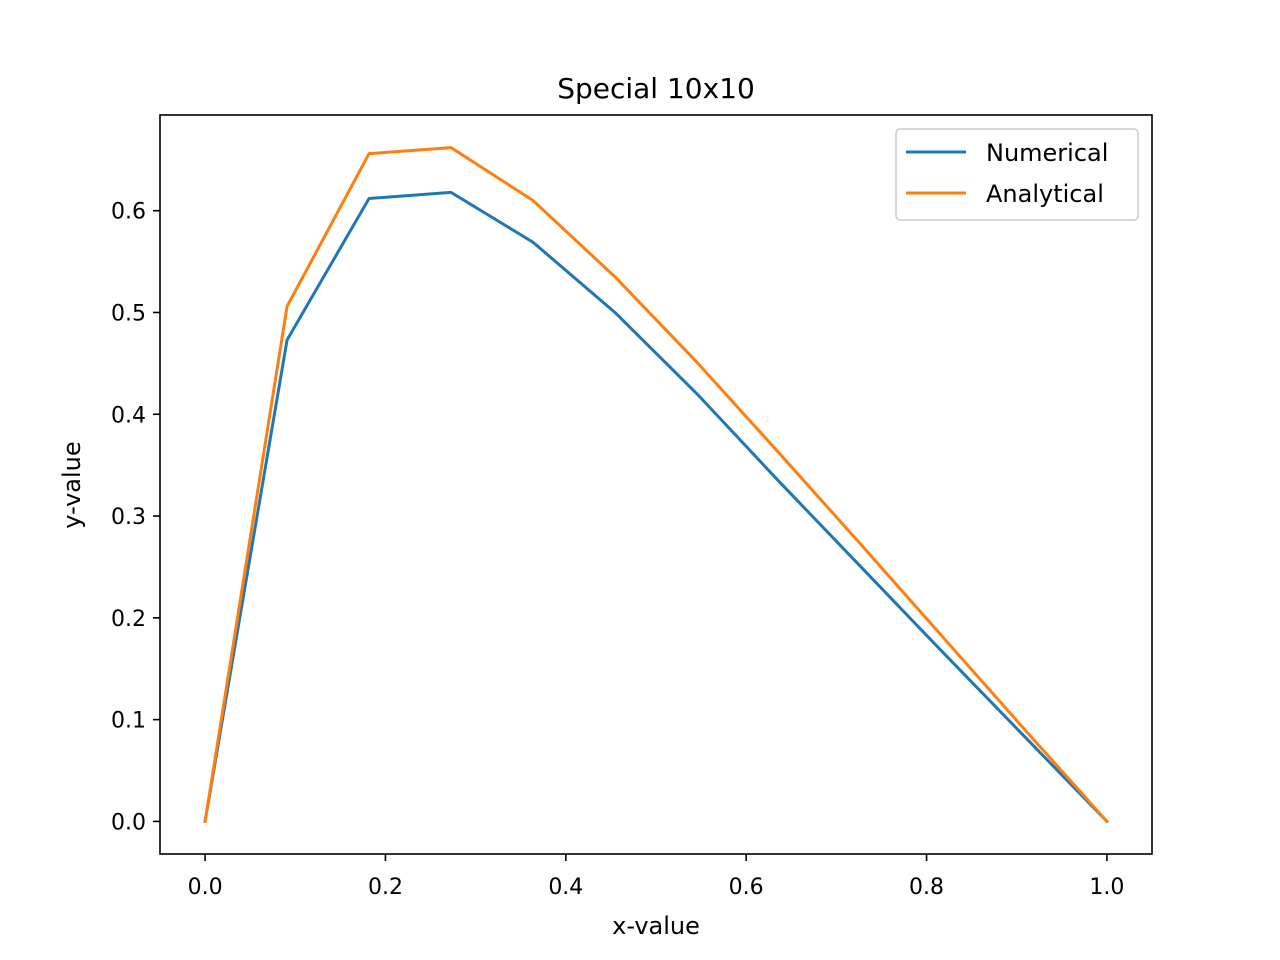  I want to click on y-tick-label: 0.1, so click(128, 721).